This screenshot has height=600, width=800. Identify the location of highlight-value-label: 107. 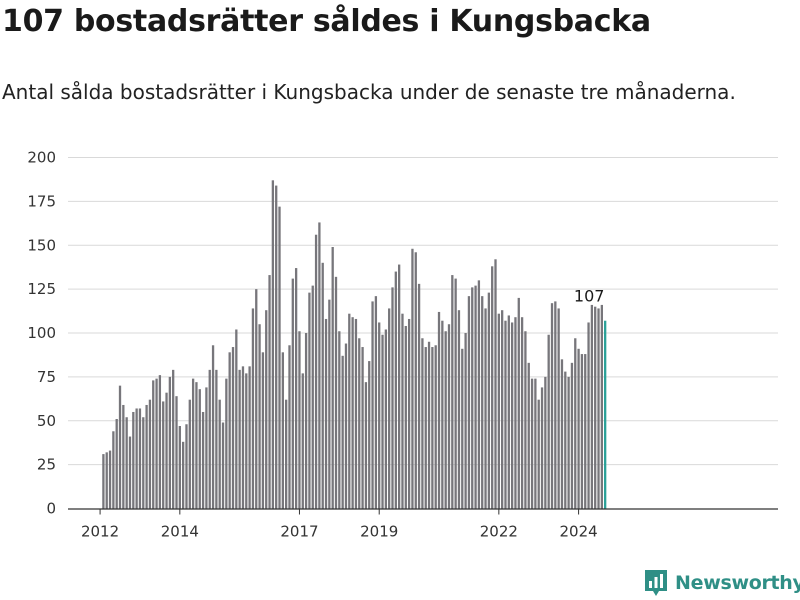
(589, 296).